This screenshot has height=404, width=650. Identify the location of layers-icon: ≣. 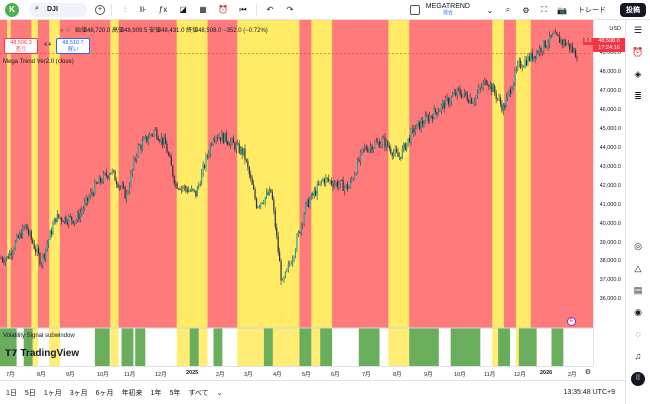
(638, 96).